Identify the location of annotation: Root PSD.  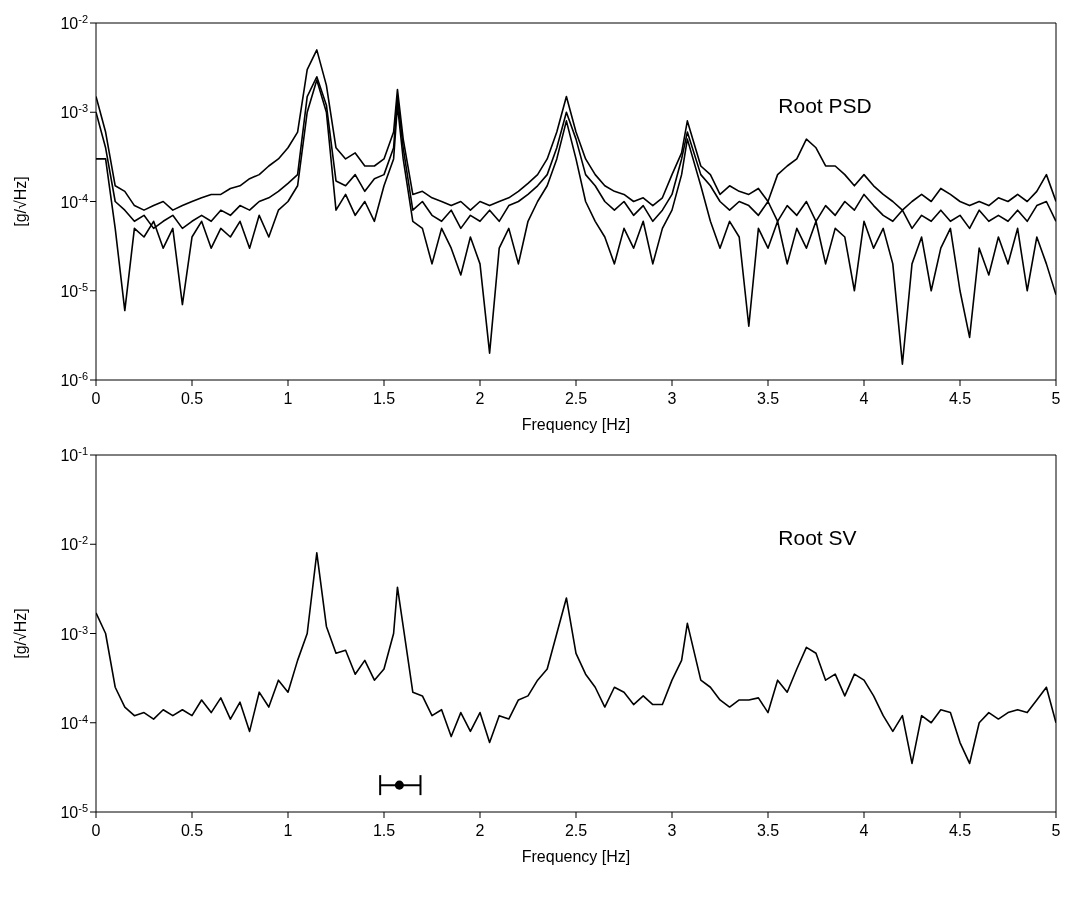
(825, 105).